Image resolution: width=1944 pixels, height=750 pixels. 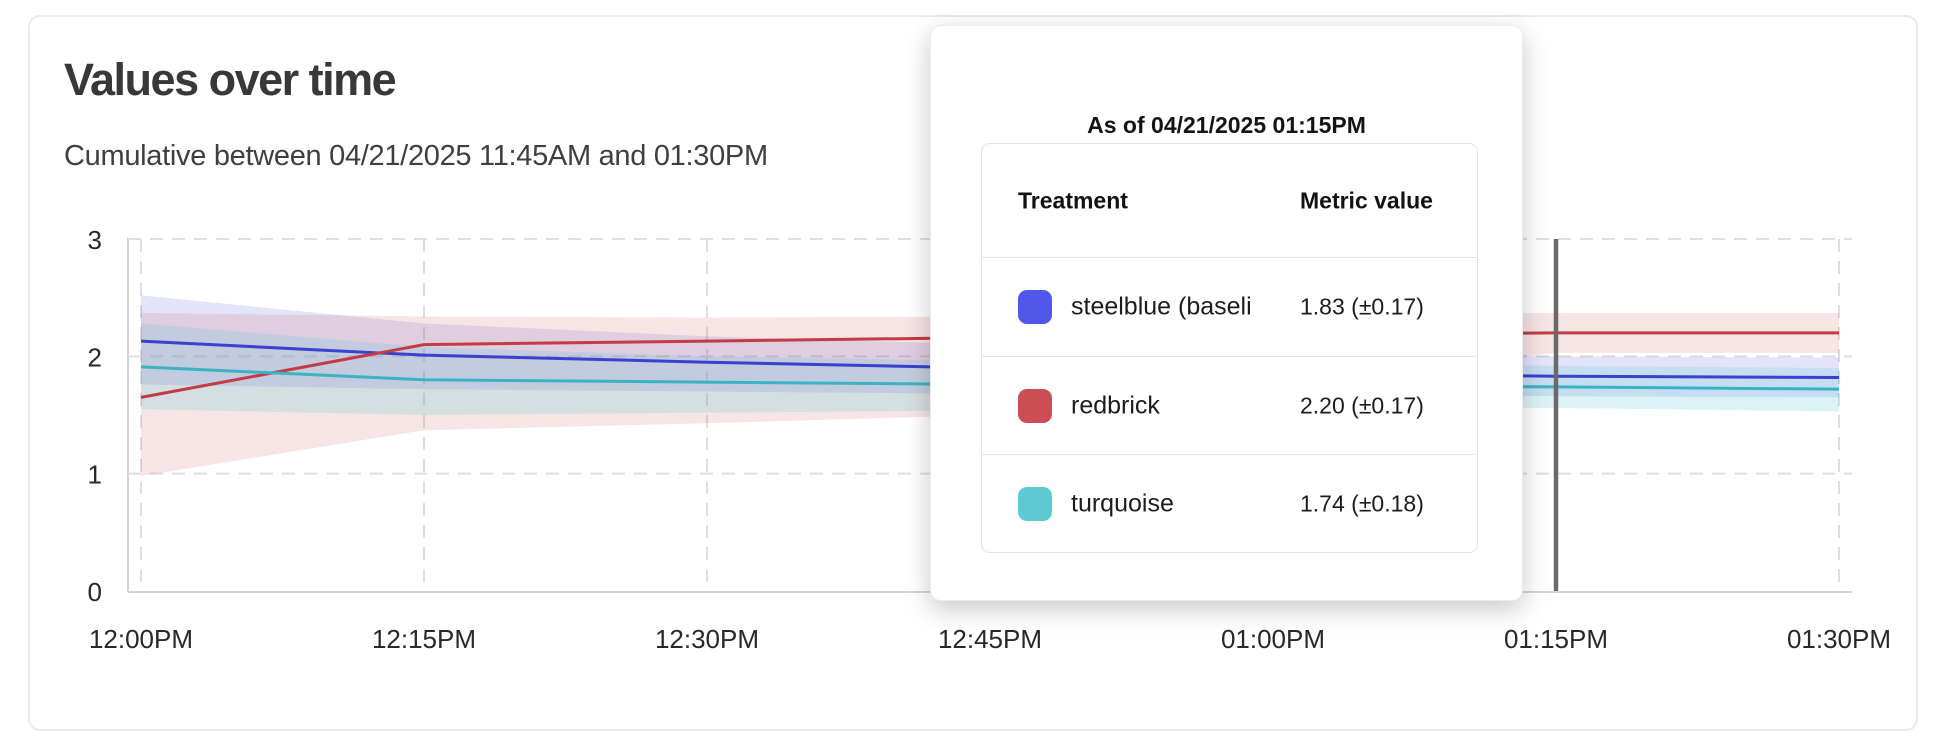 I want to click on y-axis-tick-label: 1, so click(x=95, y=475).